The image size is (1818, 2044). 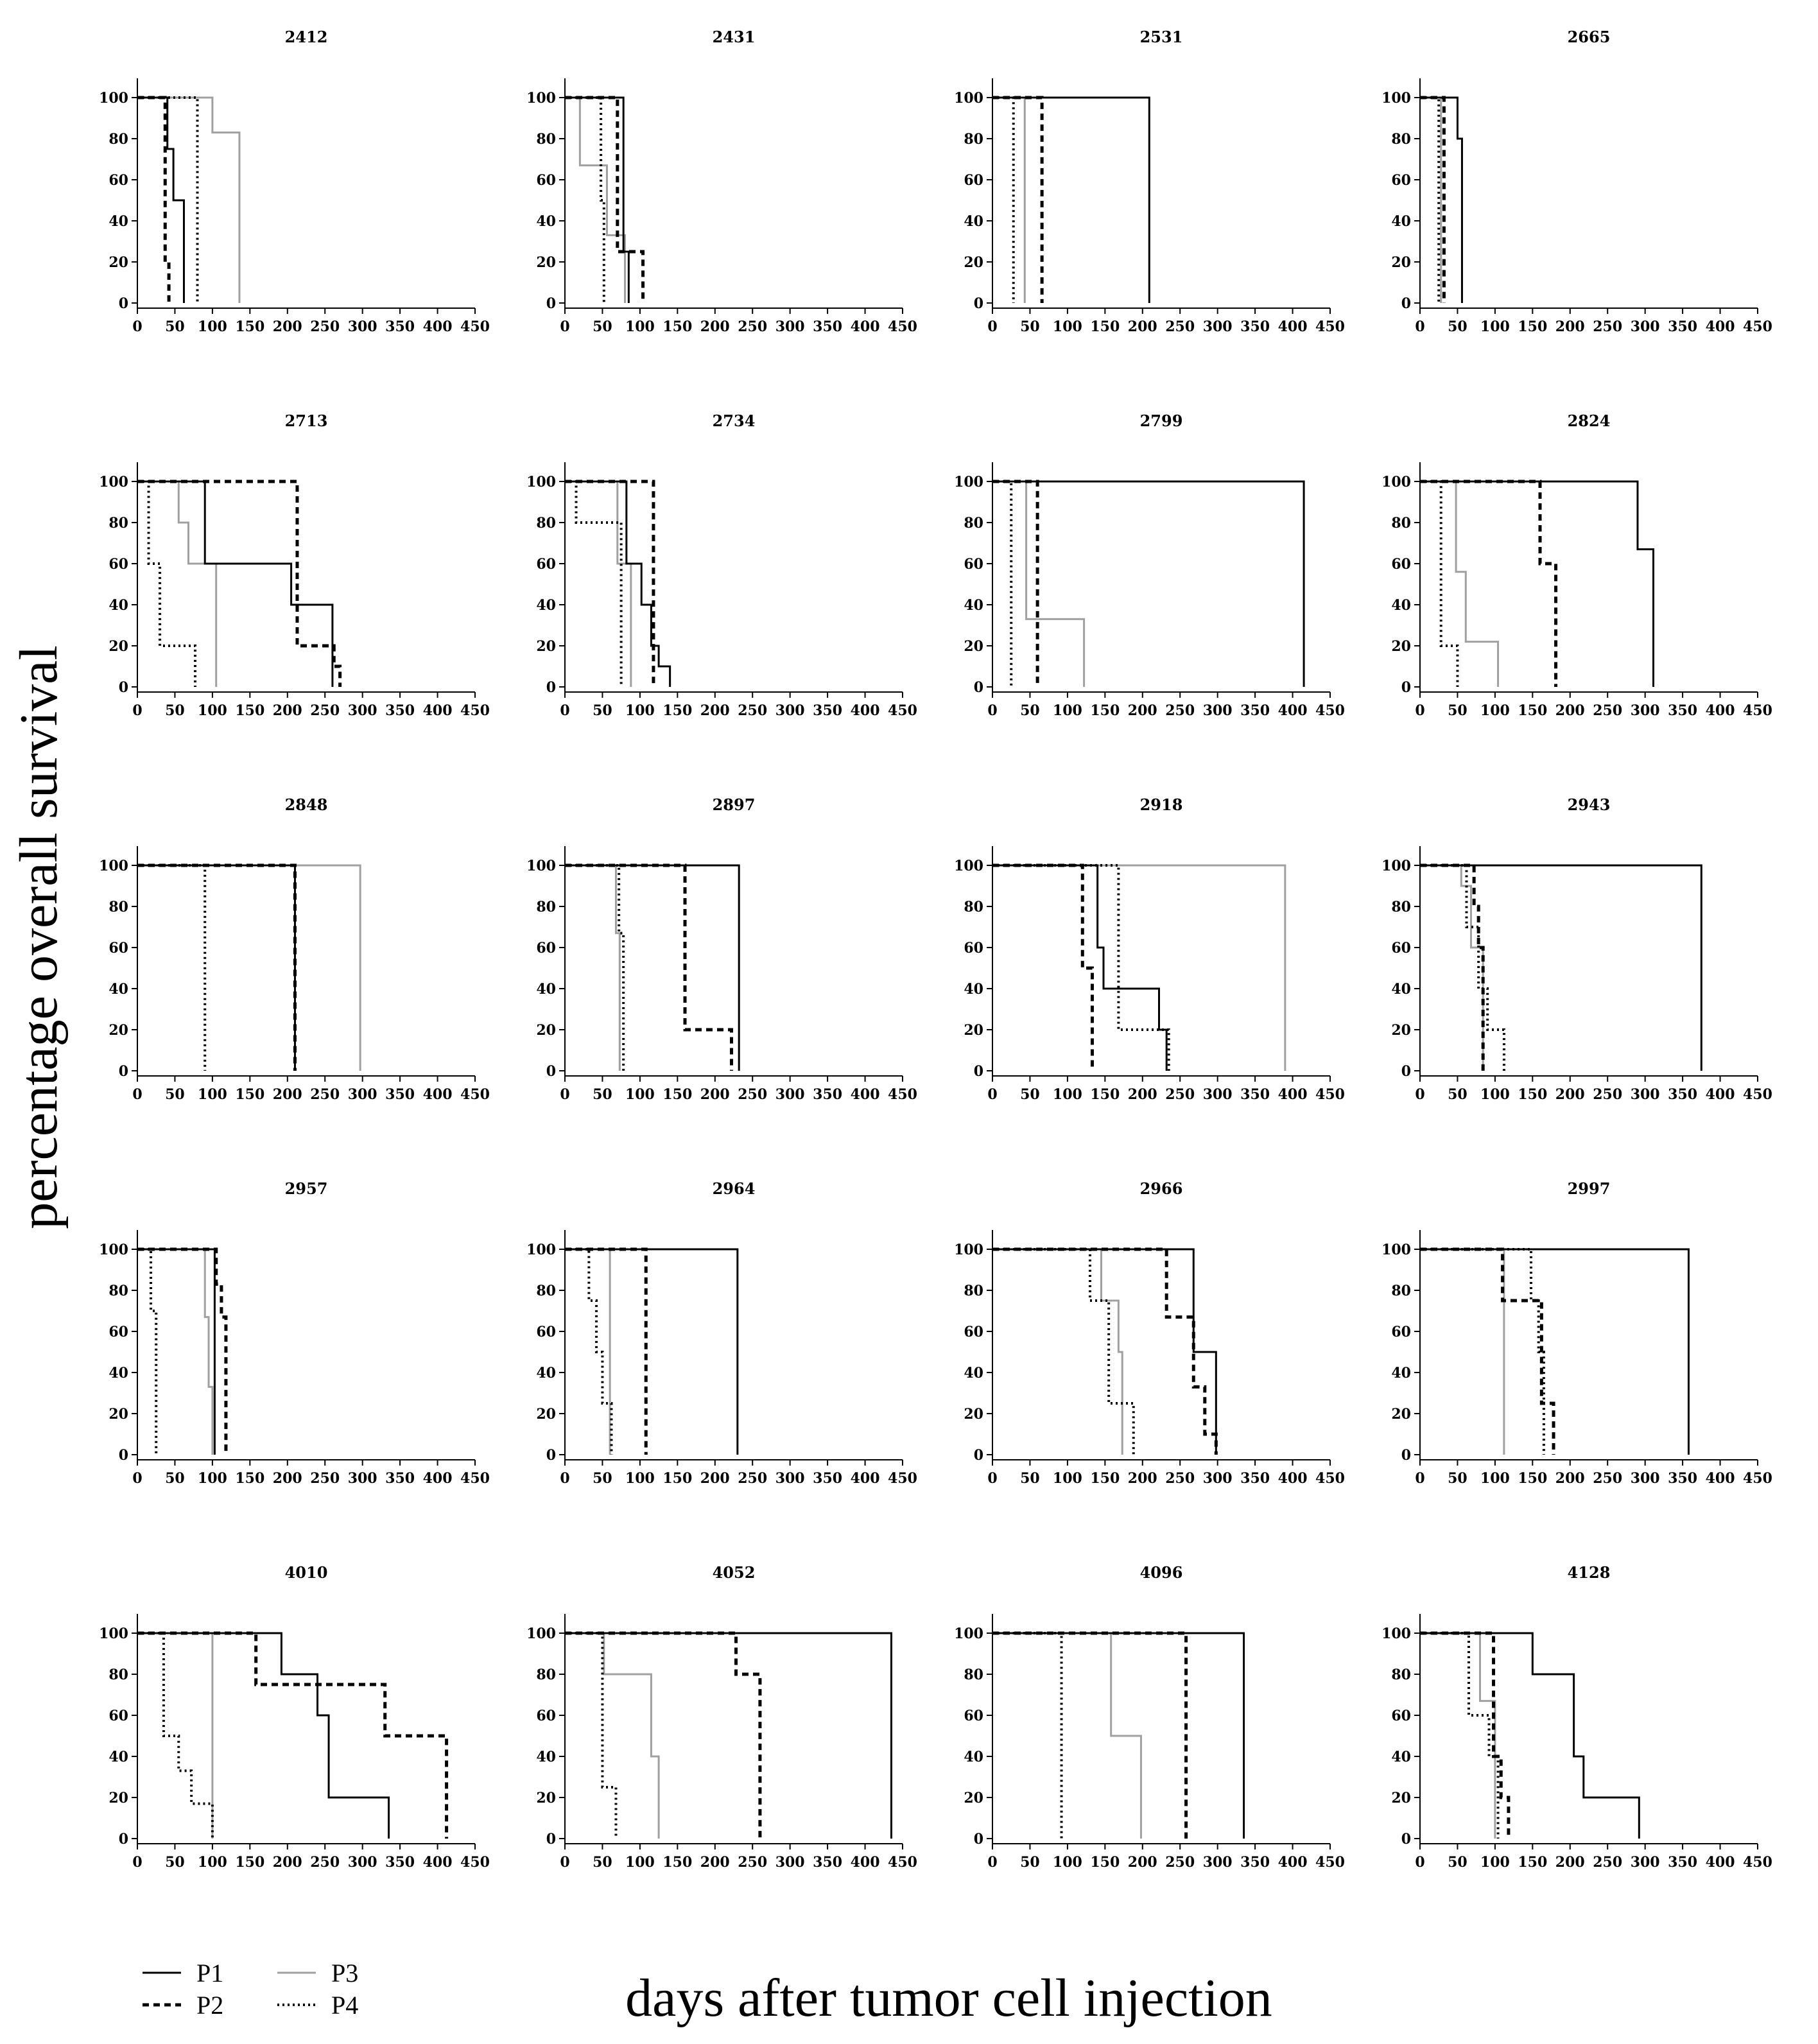 What do you see at coordinates (209, 1973) in the screenshot?
I see `legend-label-p1: P1` at bounding box center [209, 1973].